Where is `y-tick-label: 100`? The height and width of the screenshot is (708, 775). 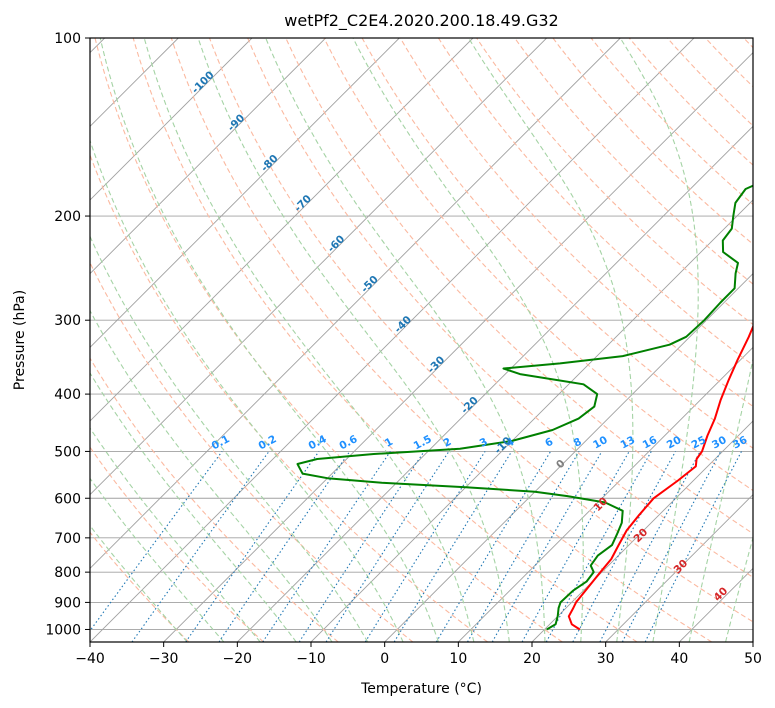 y-tick-label: 100 is located at coordinates (67, 39).